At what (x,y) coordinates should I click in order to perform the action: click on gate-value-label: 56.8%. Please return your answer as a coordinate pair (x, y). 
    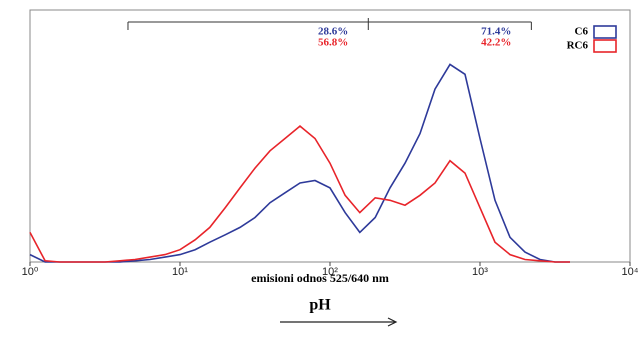
    Looking at the image, I should click on (333, 43).